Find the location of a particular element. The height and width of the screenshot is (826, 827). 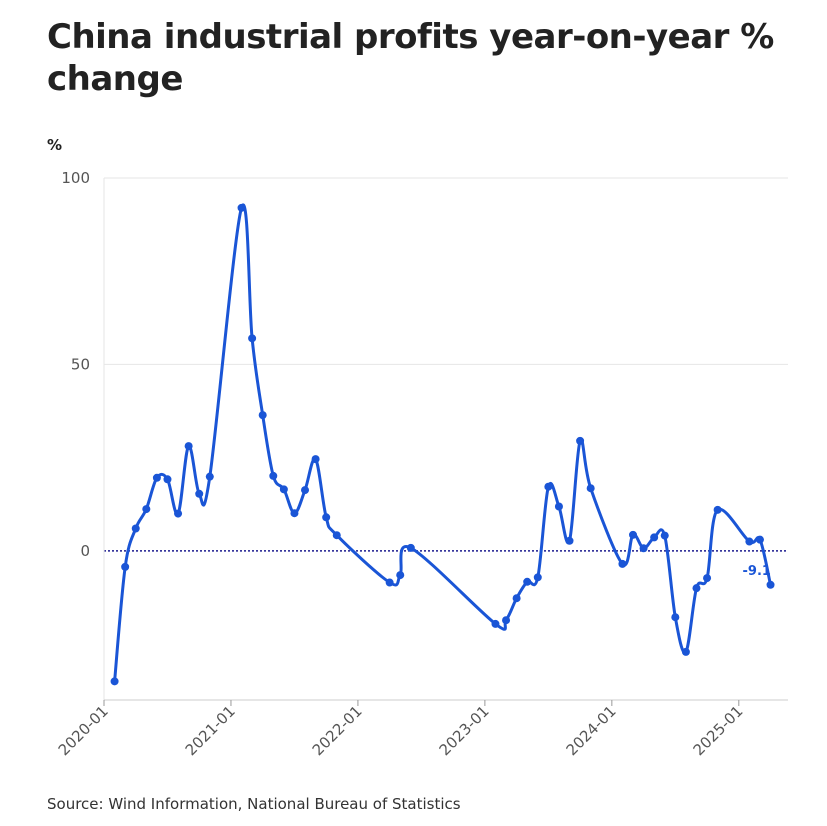

x-tick-label: 2023-01 is located at coordinates (464, 730).